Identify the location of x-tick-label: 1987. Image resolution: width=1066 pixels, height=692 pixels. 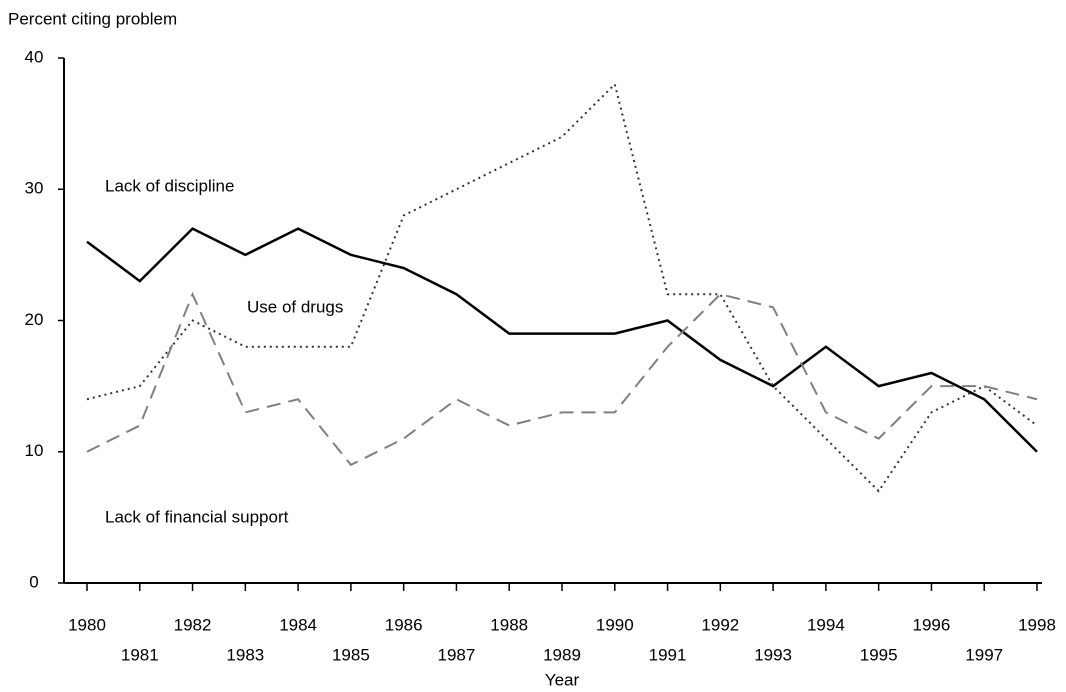
(457, 654).